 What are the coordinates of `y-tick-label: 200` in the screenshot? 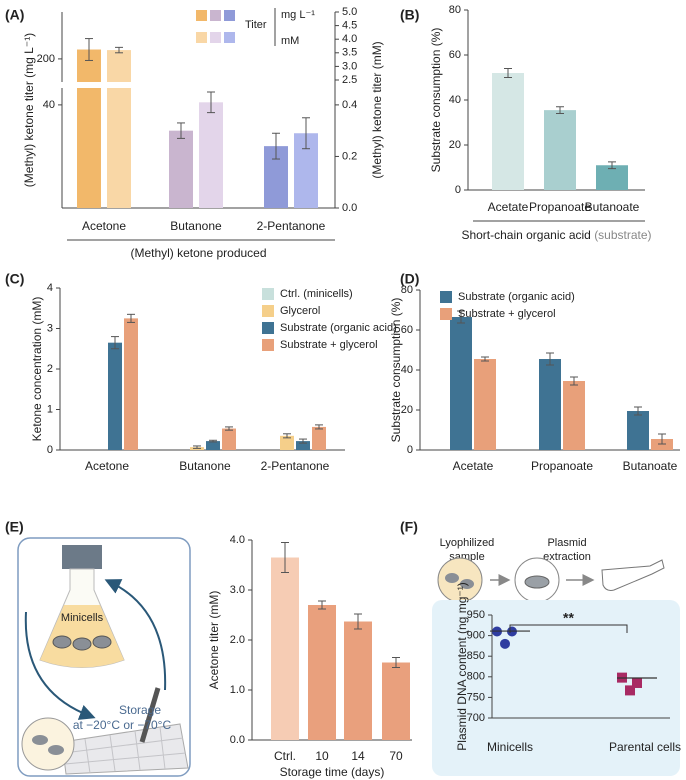 It's located at (46, 59).